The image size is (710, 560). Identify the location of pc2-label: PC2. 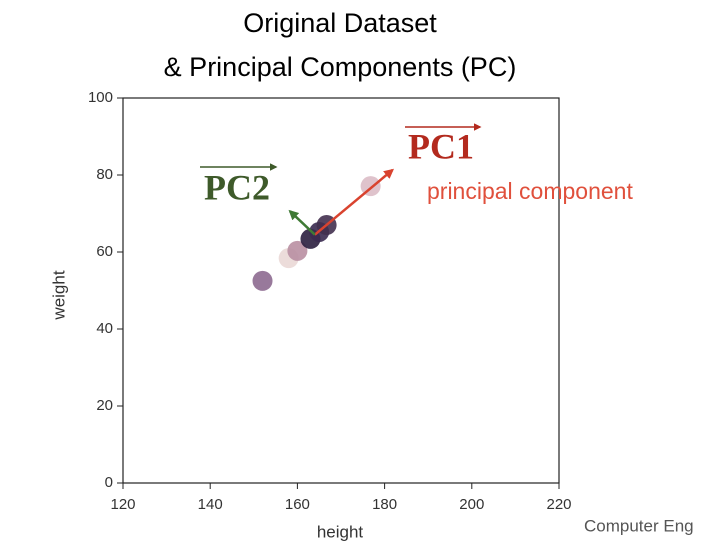
(237, 187).